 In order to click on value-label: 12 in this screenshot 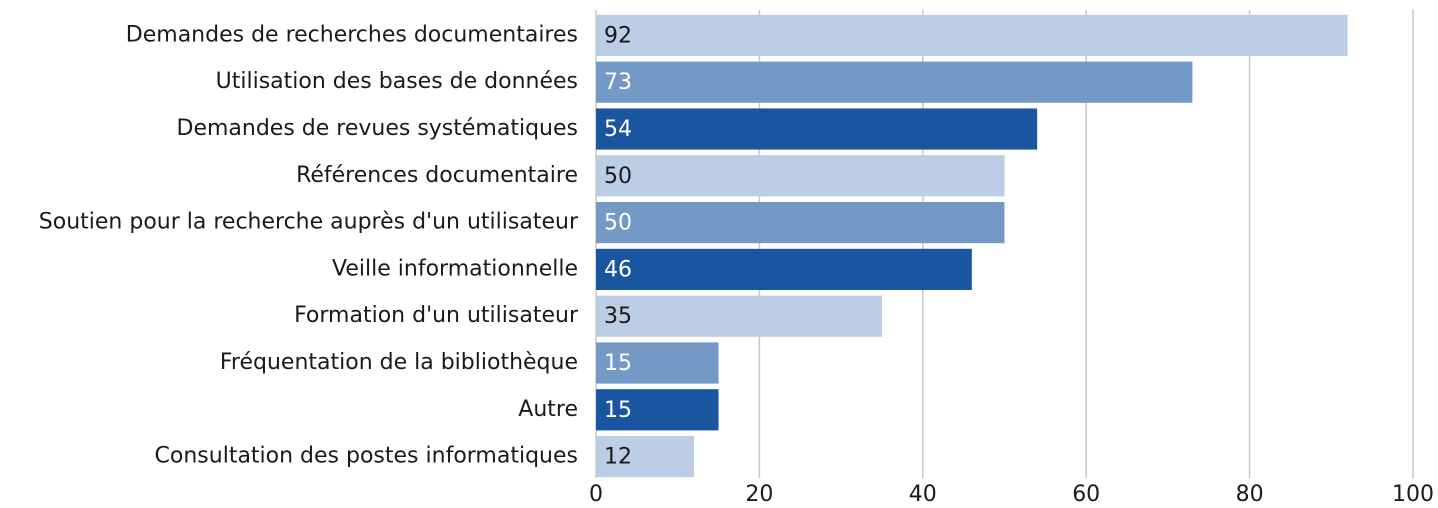, I will do `click(618, 457)`.